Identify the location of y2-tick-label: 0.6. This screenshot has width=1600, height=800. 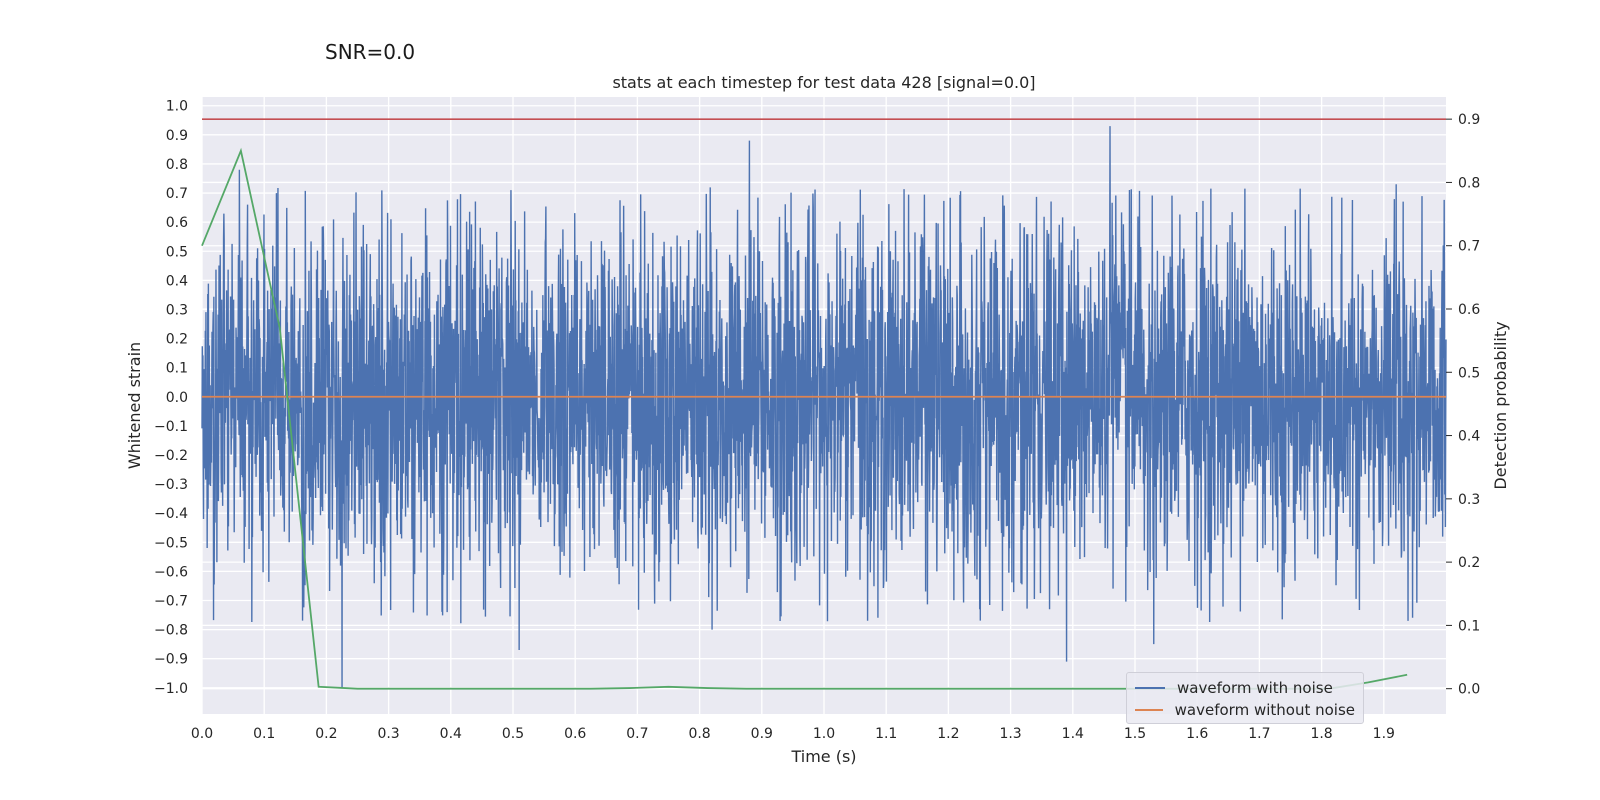
(1469, 310).